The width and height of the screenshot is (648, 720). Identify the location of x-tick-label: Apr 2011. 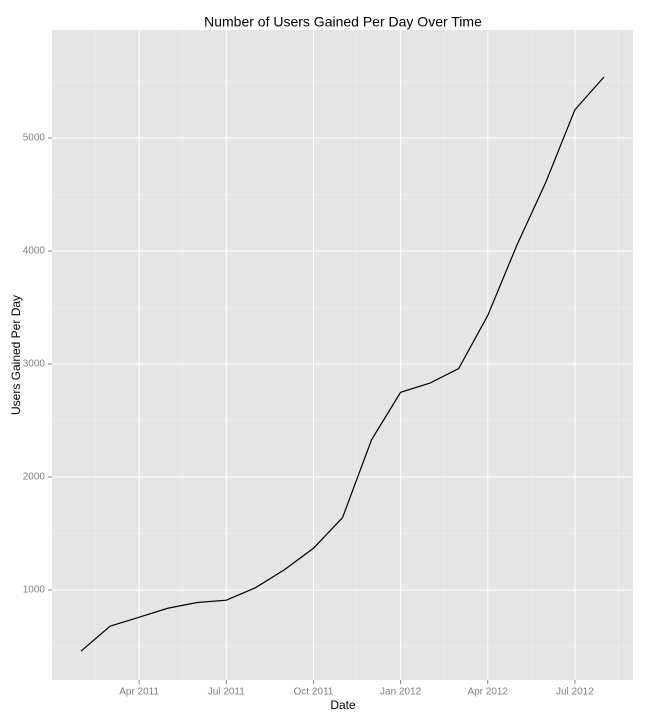
(139, 692).